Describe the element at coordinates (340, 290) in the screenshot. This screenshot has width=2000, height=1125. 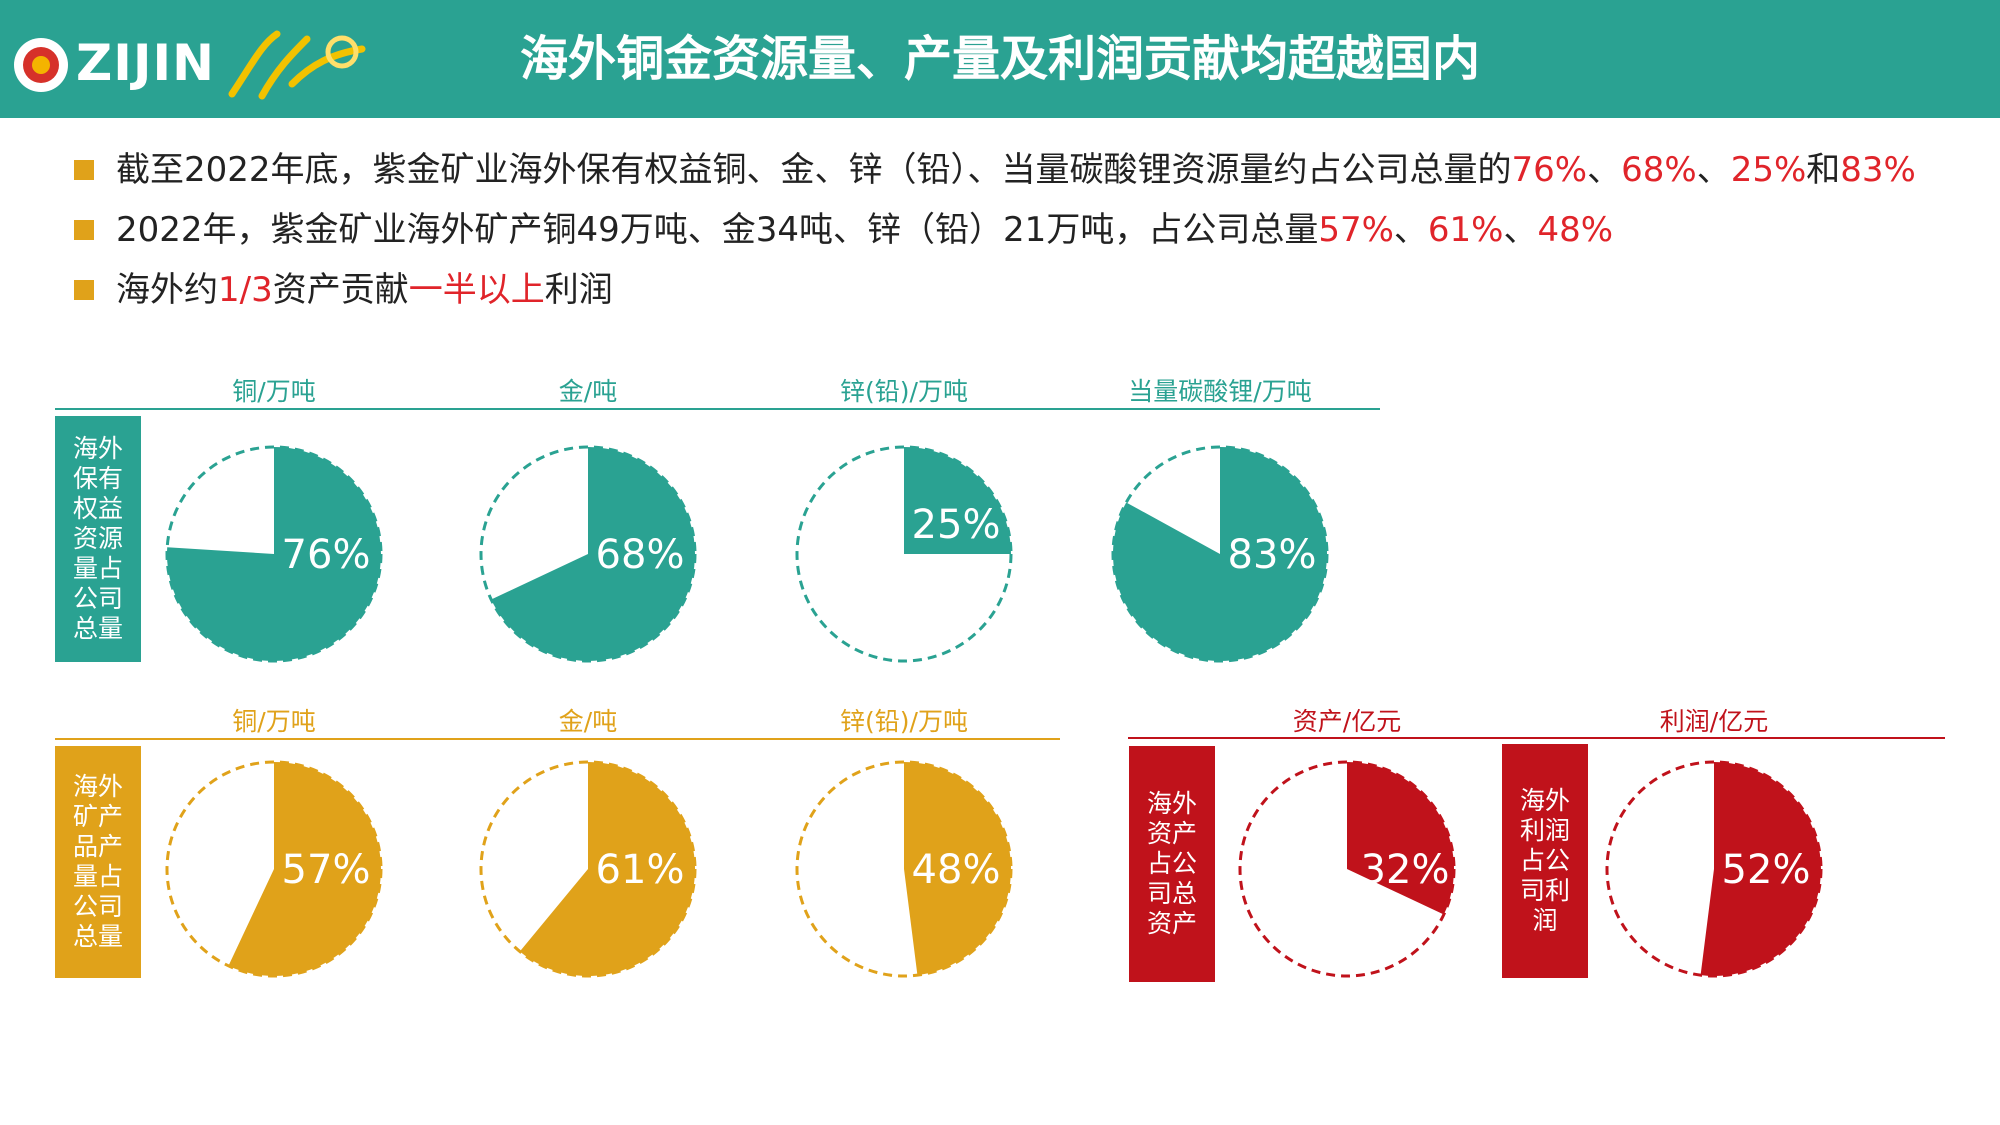
I see `bullet-text: 资产贡献` at that location.